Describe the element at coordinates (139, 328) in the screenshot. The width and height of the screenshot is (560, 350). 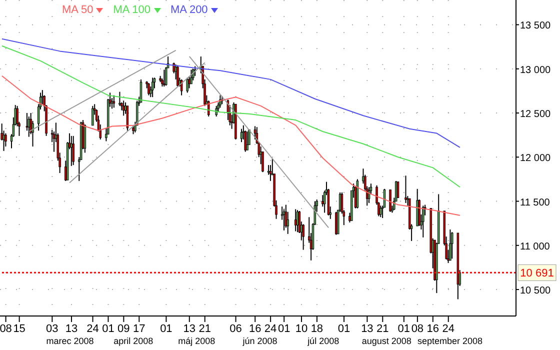
I see `x-tick-label: 17` at that location.